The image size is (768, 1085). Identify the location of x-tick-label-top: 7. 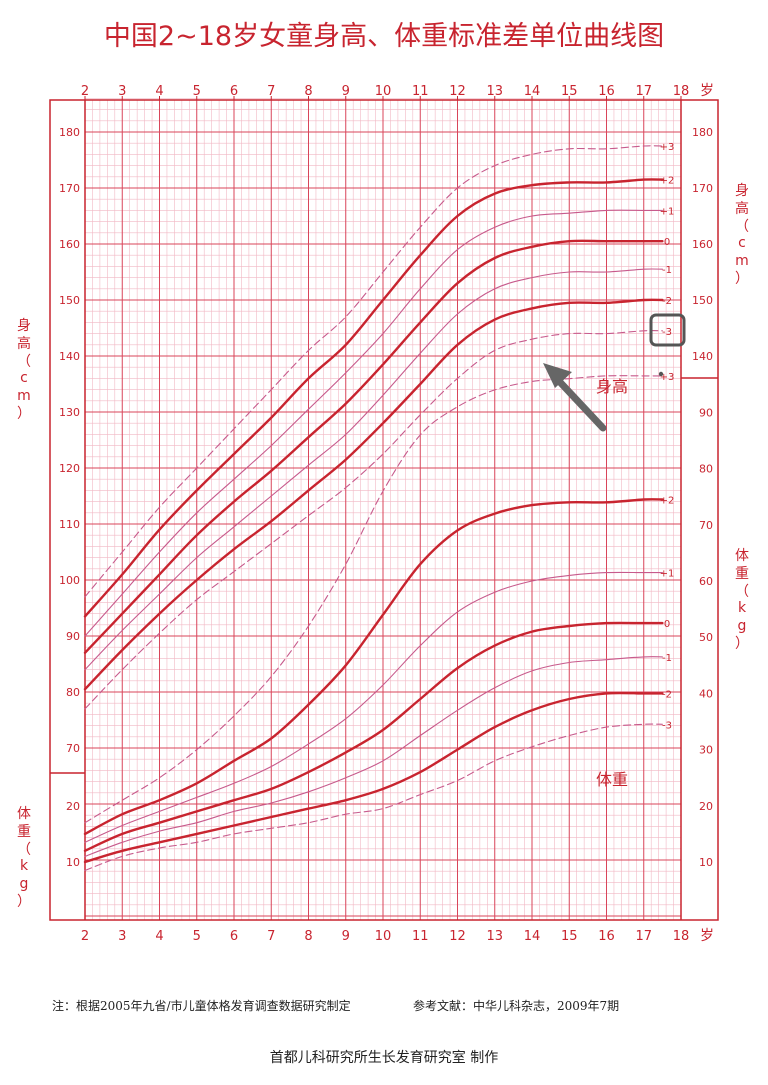
(271, 91).